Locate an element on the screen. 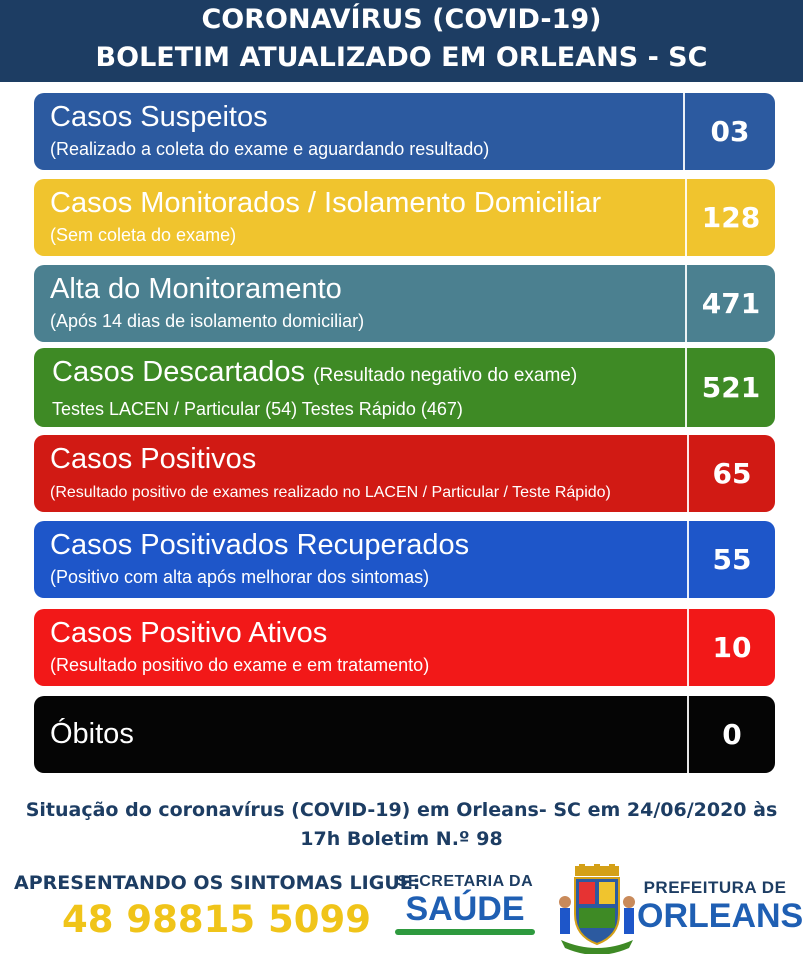 The width and height of the screenshot is (803, 960). saude-logo-big: SAÚDE is located at coordinates (465, 909).